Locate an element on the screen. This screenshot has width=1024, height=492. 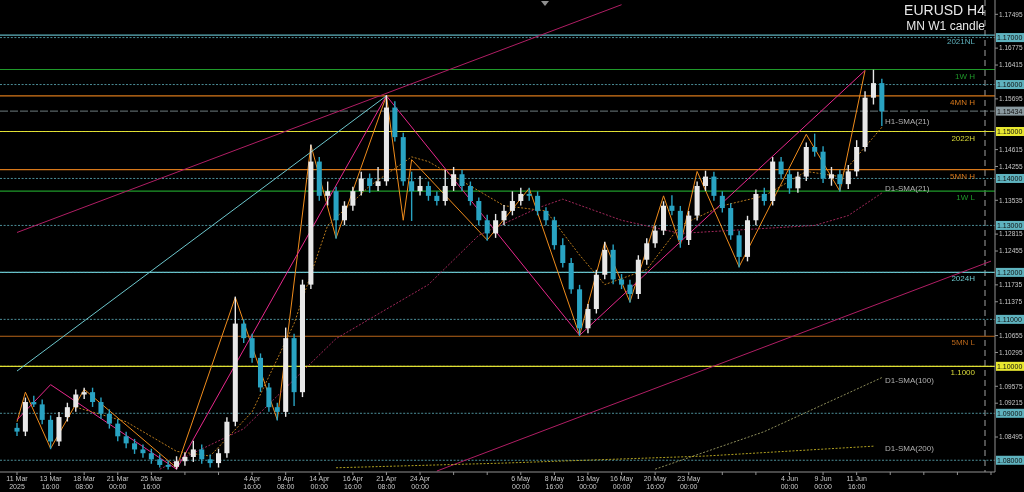
ref-line-label: 2022H is located at coordinates (963, 138).